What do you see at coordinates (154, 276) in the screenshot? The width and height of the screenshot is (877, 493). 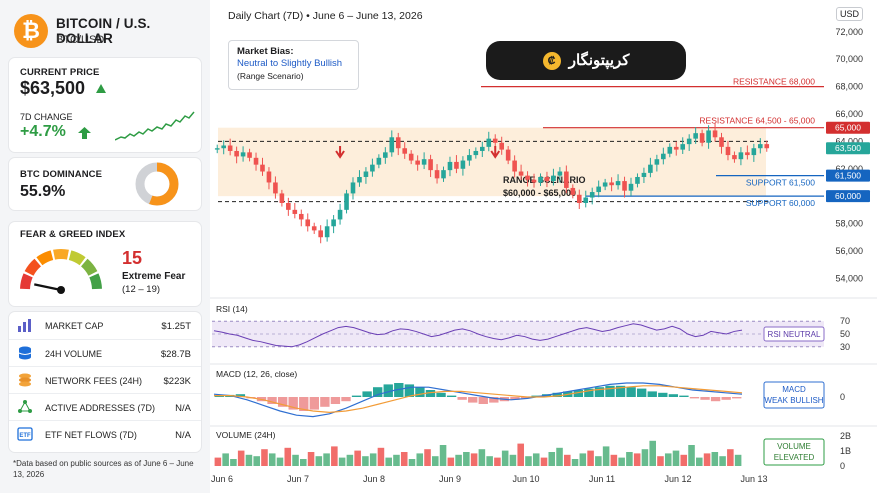 I see `fear-greed-status: Extreme Fear` at bounding box center [154, 276].